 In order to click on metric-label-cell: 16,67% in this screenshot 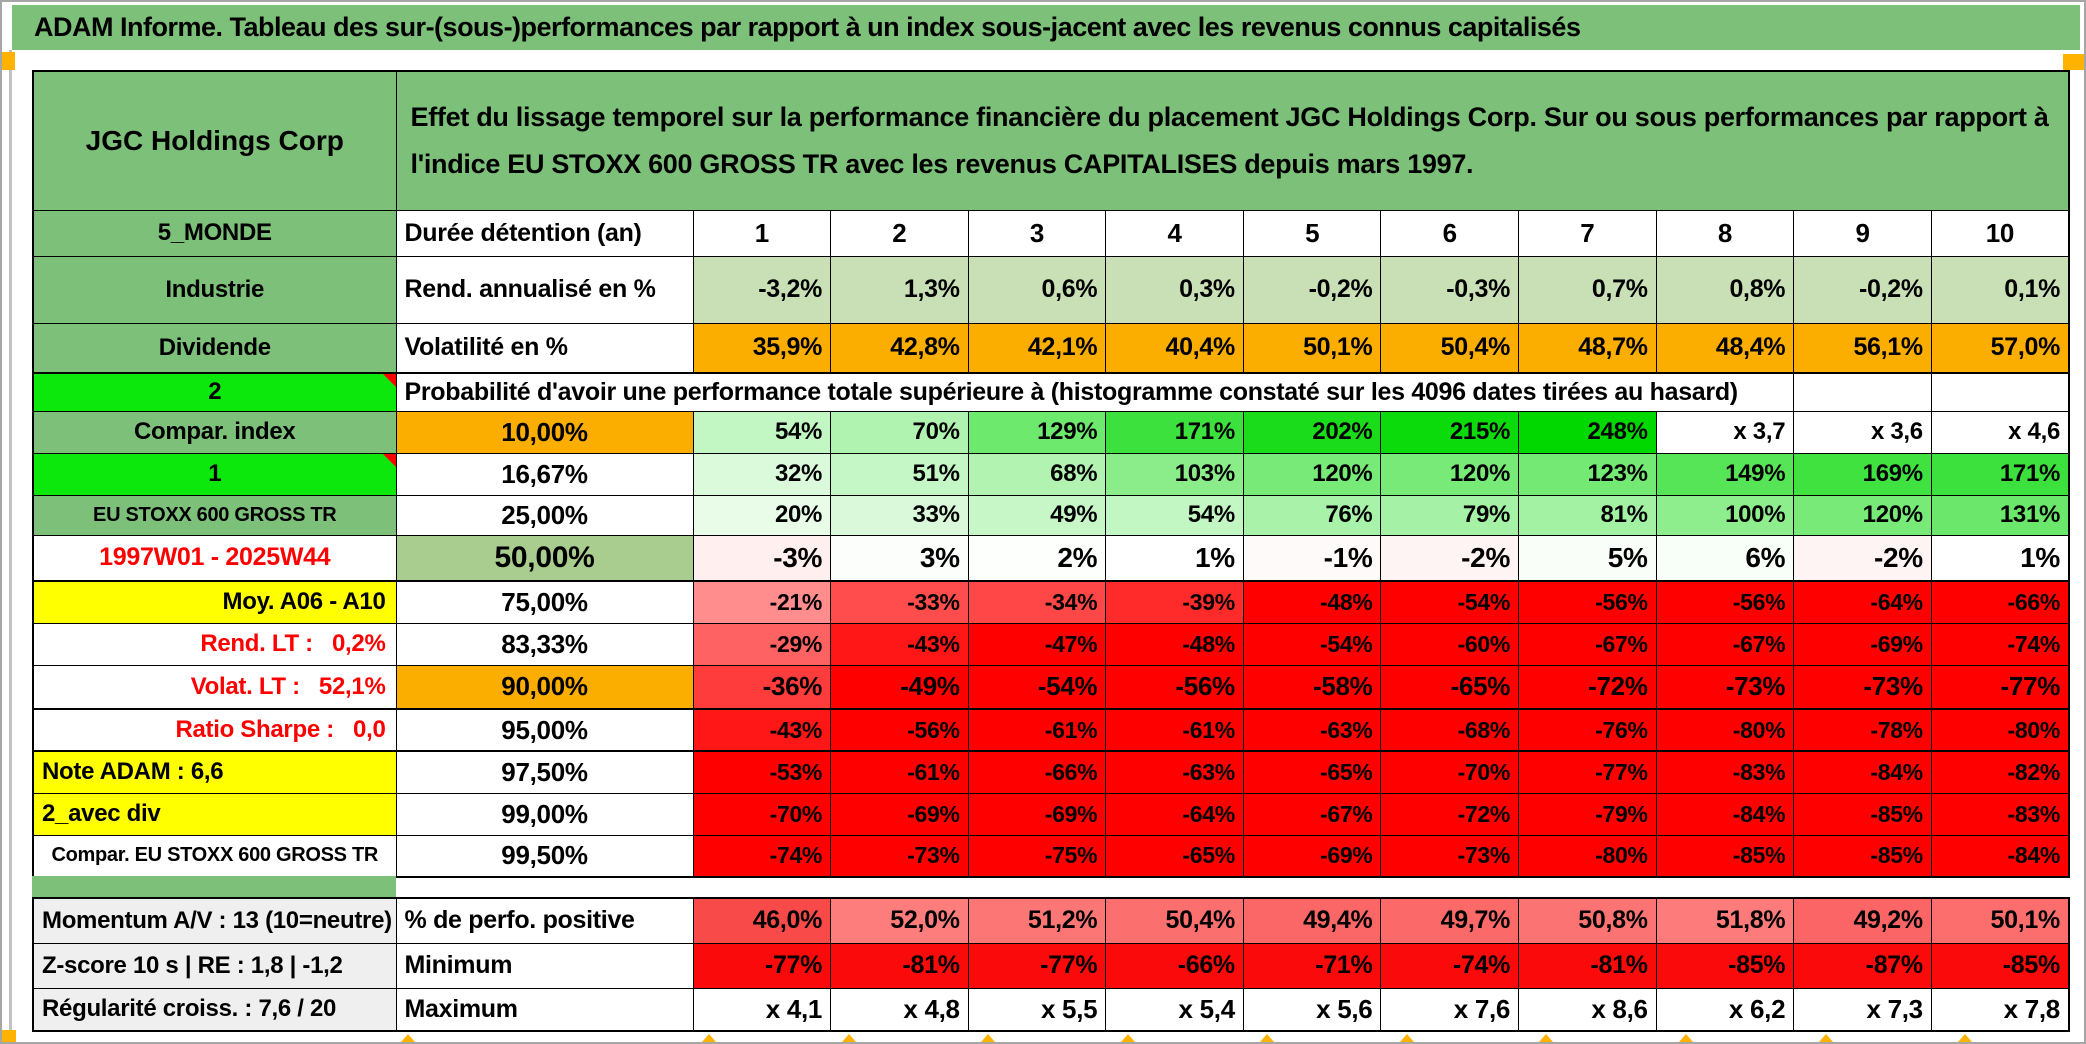, I will do `click(544, 474)`.